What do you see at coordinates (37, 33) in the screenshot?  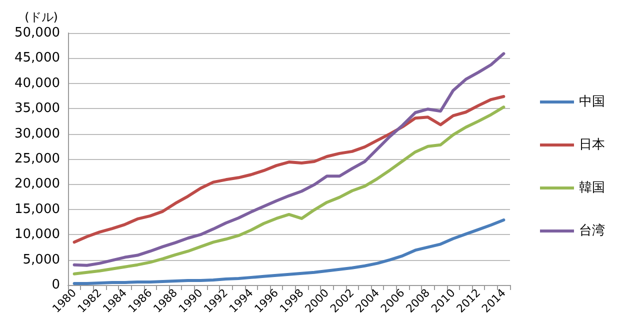 I see `y-tick-label: 50,000` at bounding box center [37, 33].